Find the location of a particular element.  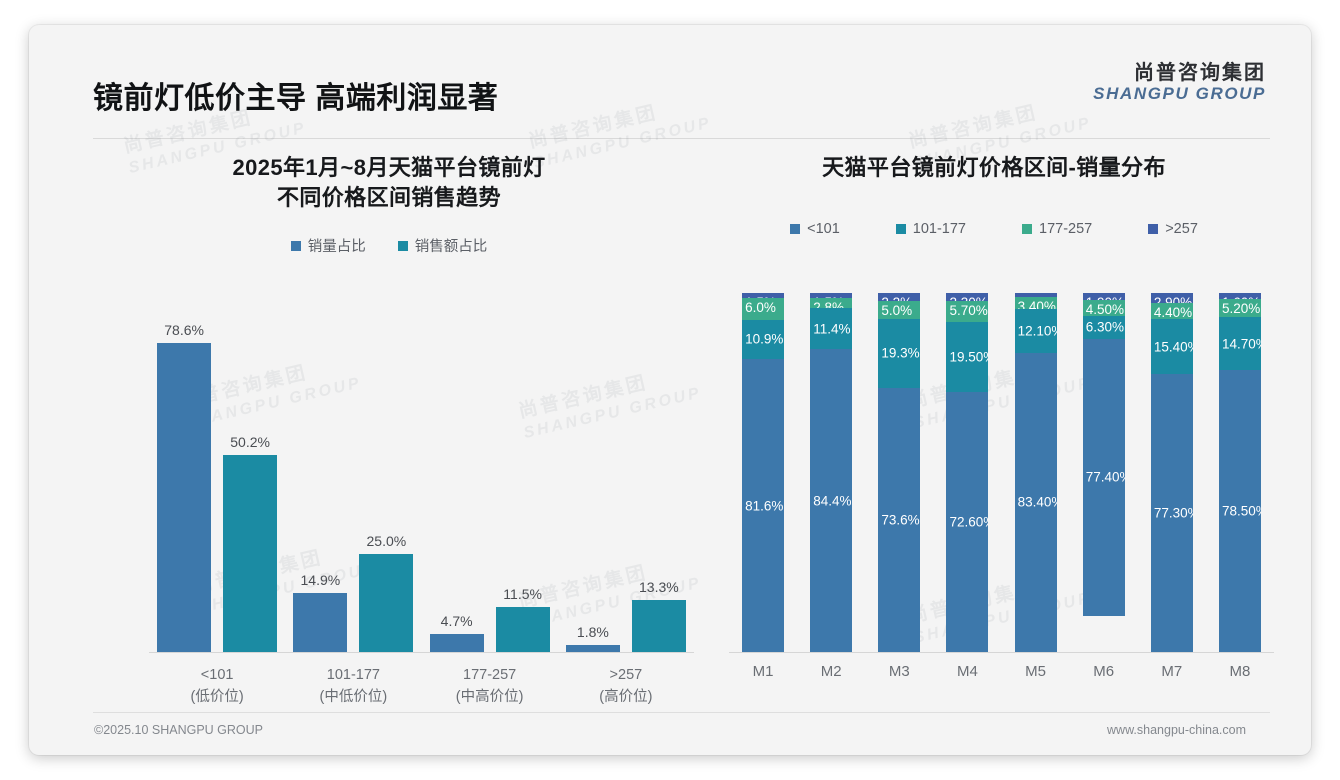

stack-segment: 5.20% is located at coordinates (1239, 308).